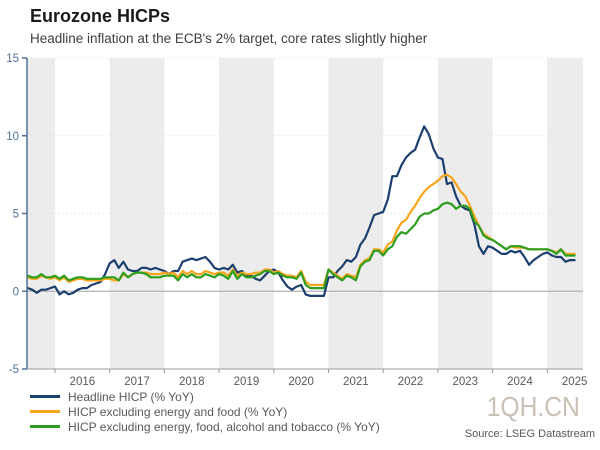 This screenshot has width=600, height=450. I want to click on y-tick-label-10: 10, so click(12, 137).